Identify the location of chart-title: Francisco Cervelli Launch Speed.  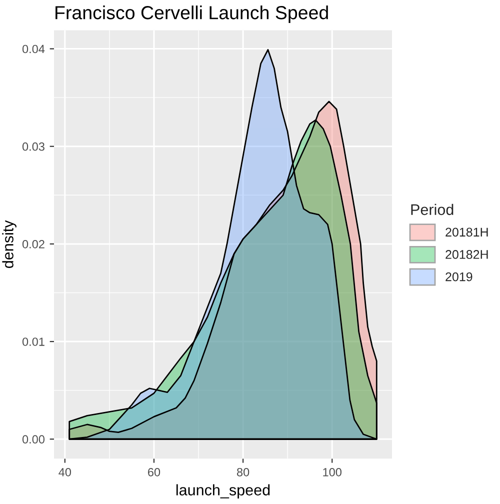
(192, 15).